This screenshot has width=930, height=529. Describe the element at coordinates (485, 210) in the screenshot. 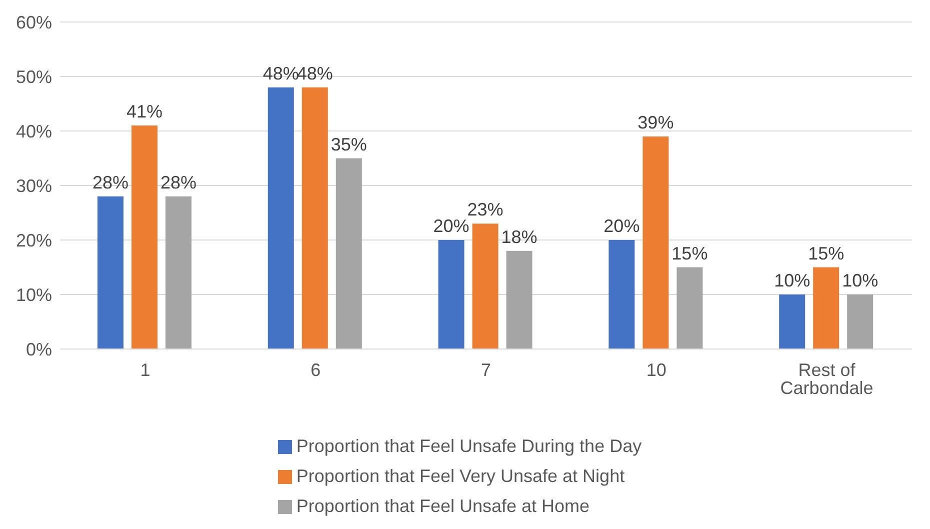

I see `data-label: 23%` at that location.